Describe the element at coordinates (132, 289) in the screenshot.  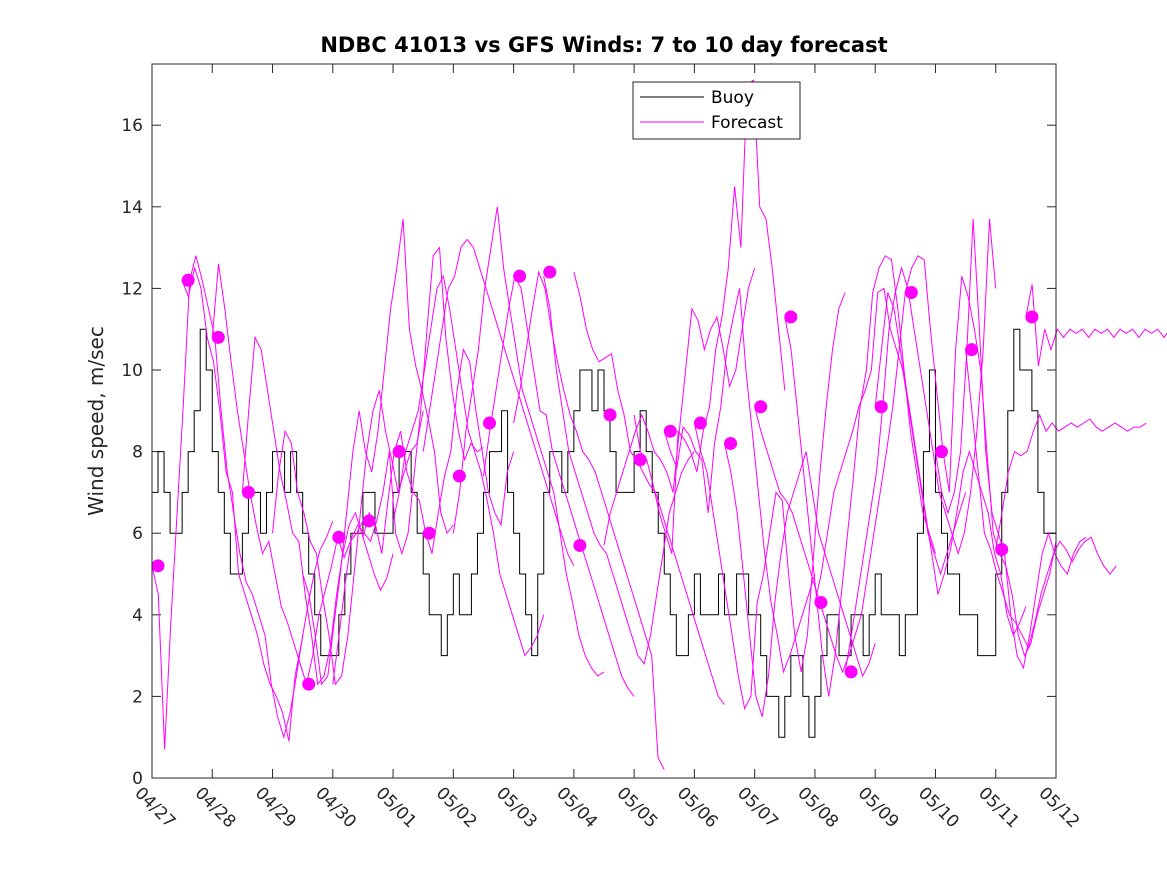
I see `y-tick-label: 12` at that location.